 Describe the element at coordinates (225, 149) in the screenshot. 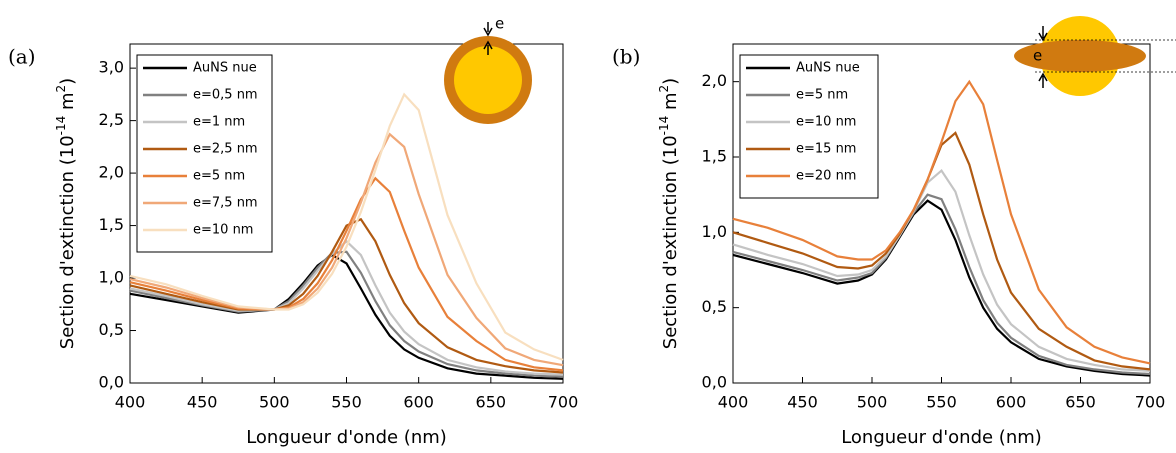

I see `legend-label: e=2,5 nm` at that location.